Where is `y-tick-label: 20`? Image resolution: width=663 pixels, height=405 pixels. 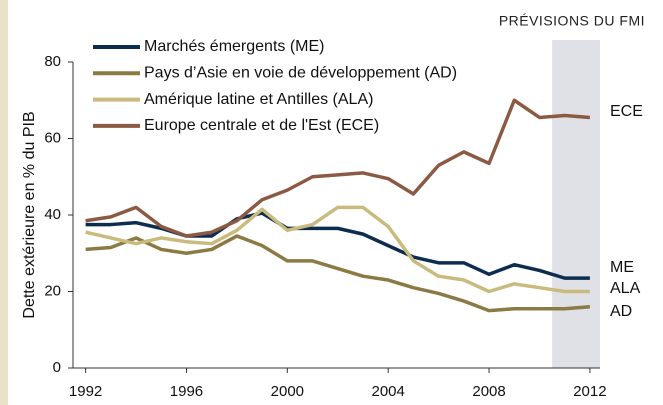 y-tick-label: 20 is located at coordinates (52, 290).